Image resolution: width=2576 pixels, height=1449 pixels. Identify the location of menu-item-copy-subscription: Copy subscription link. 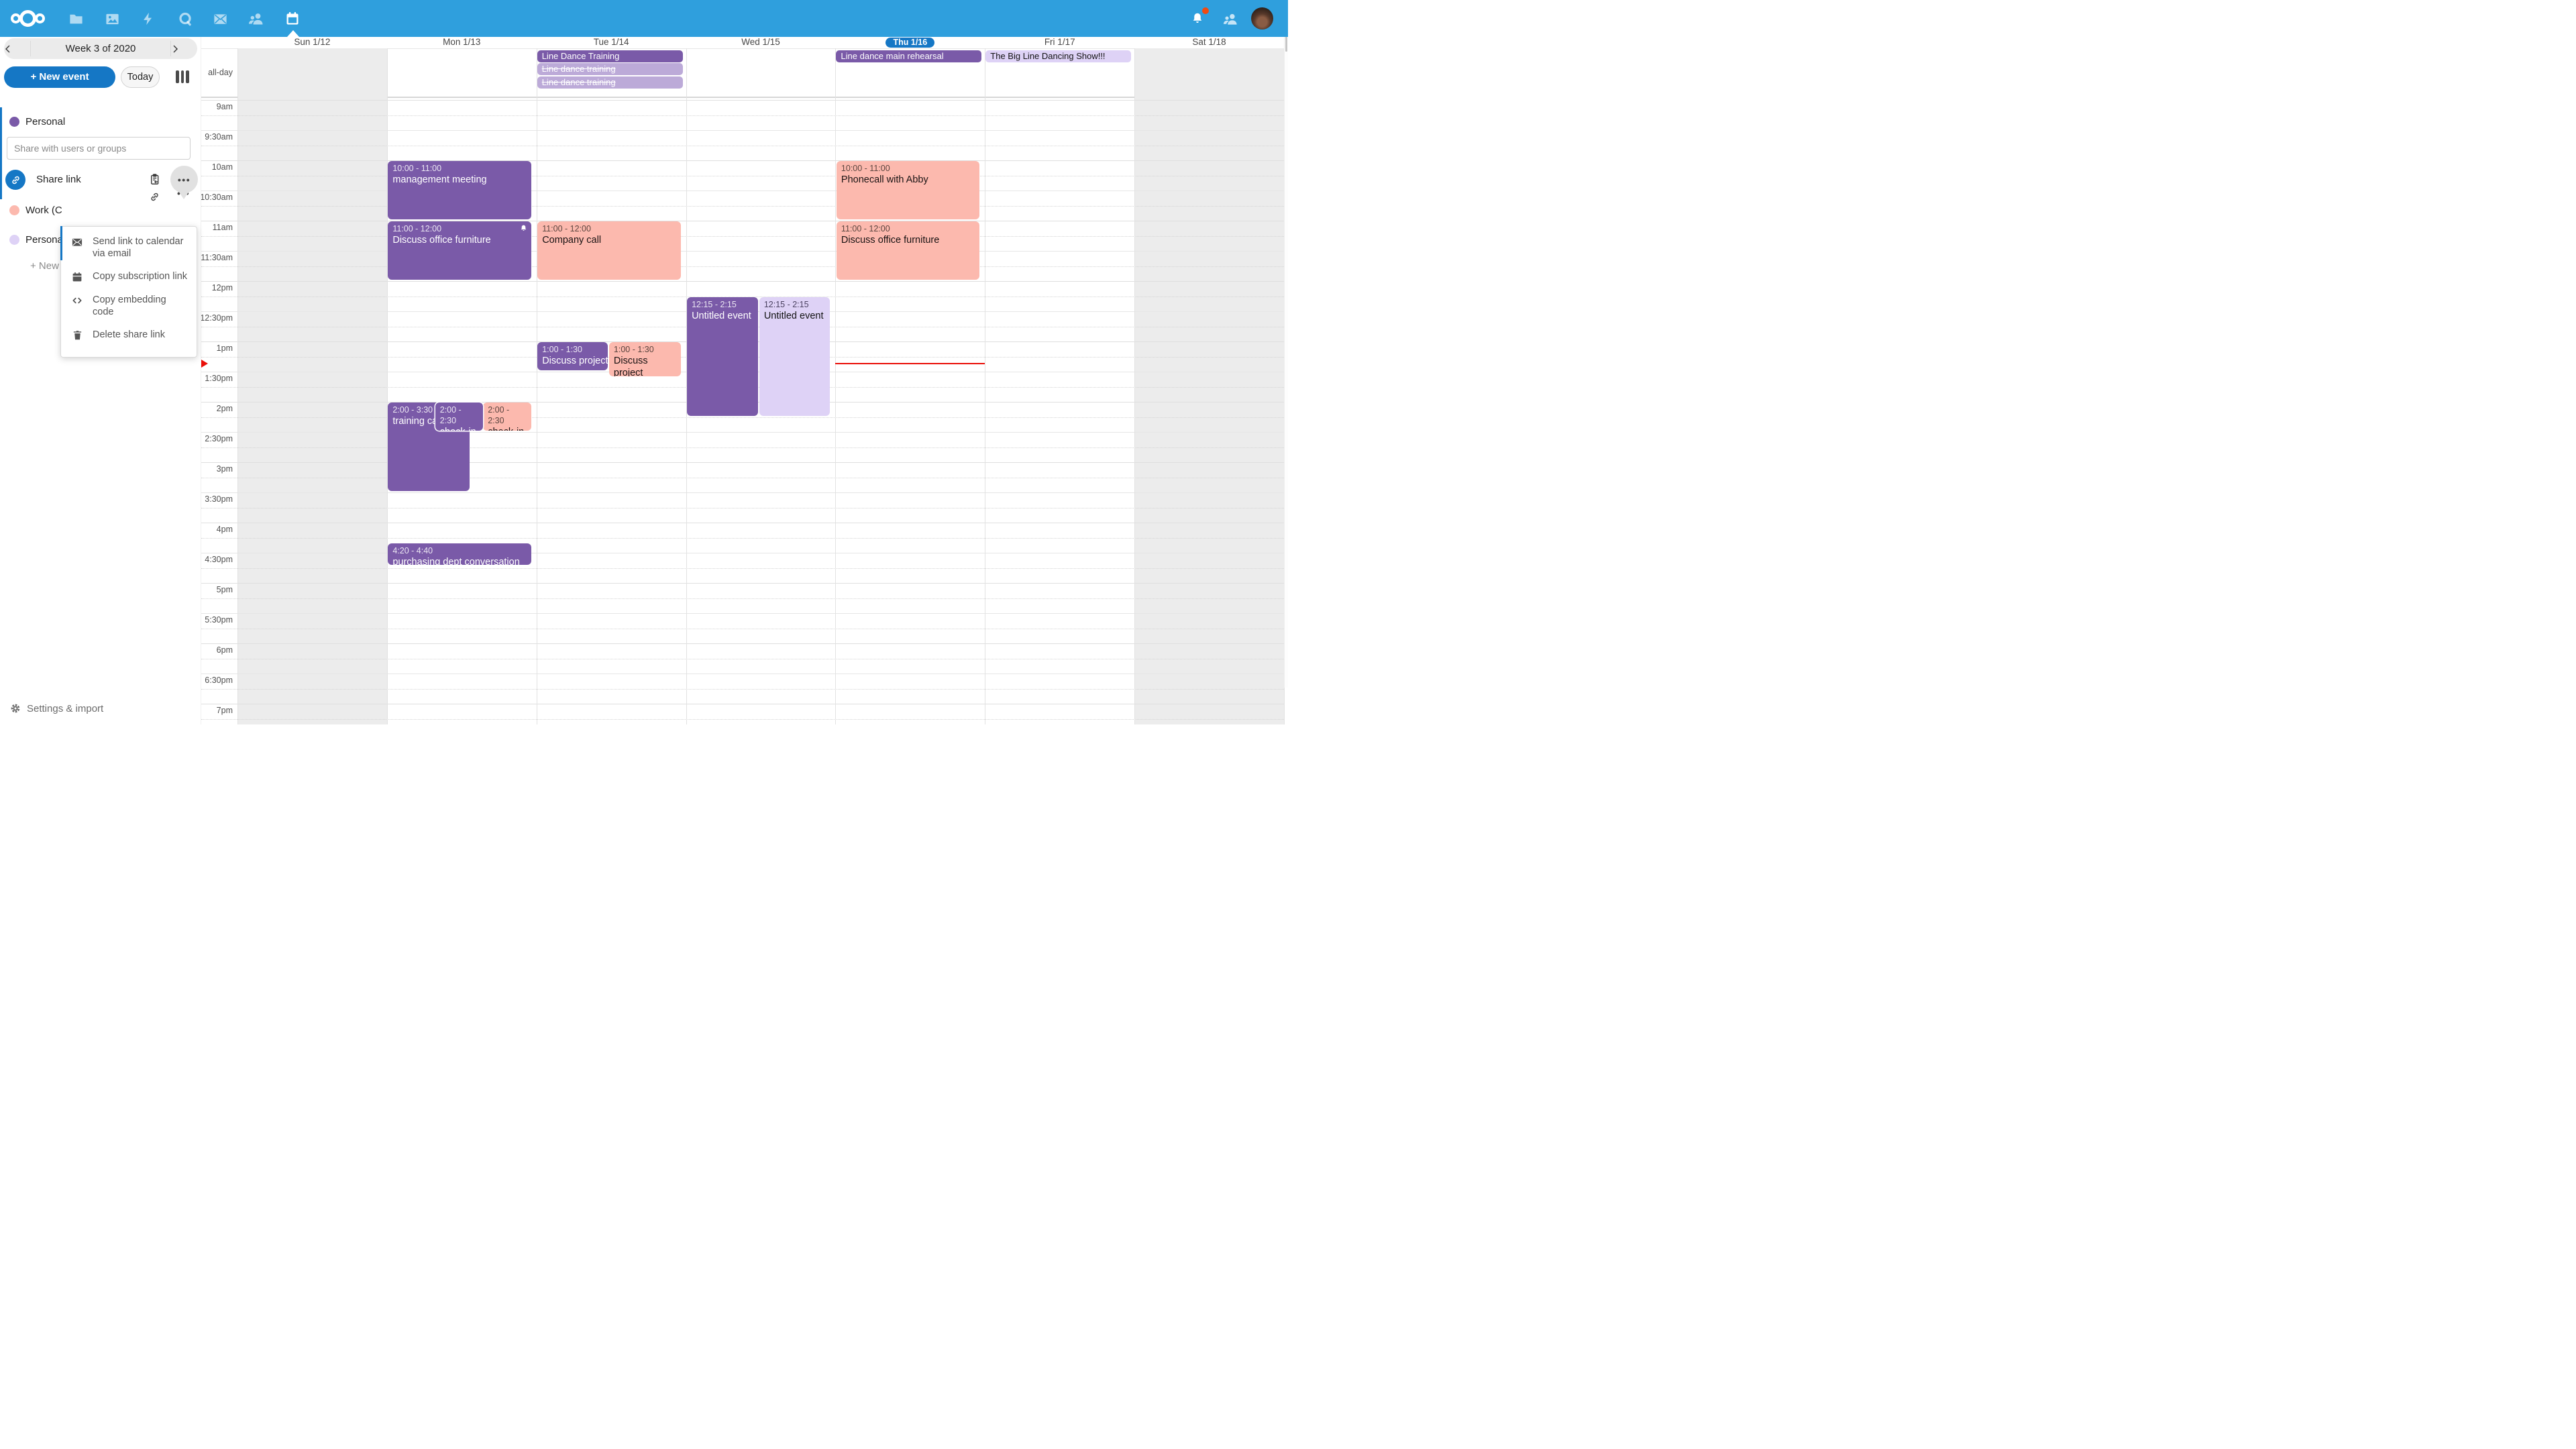
(129, 276).